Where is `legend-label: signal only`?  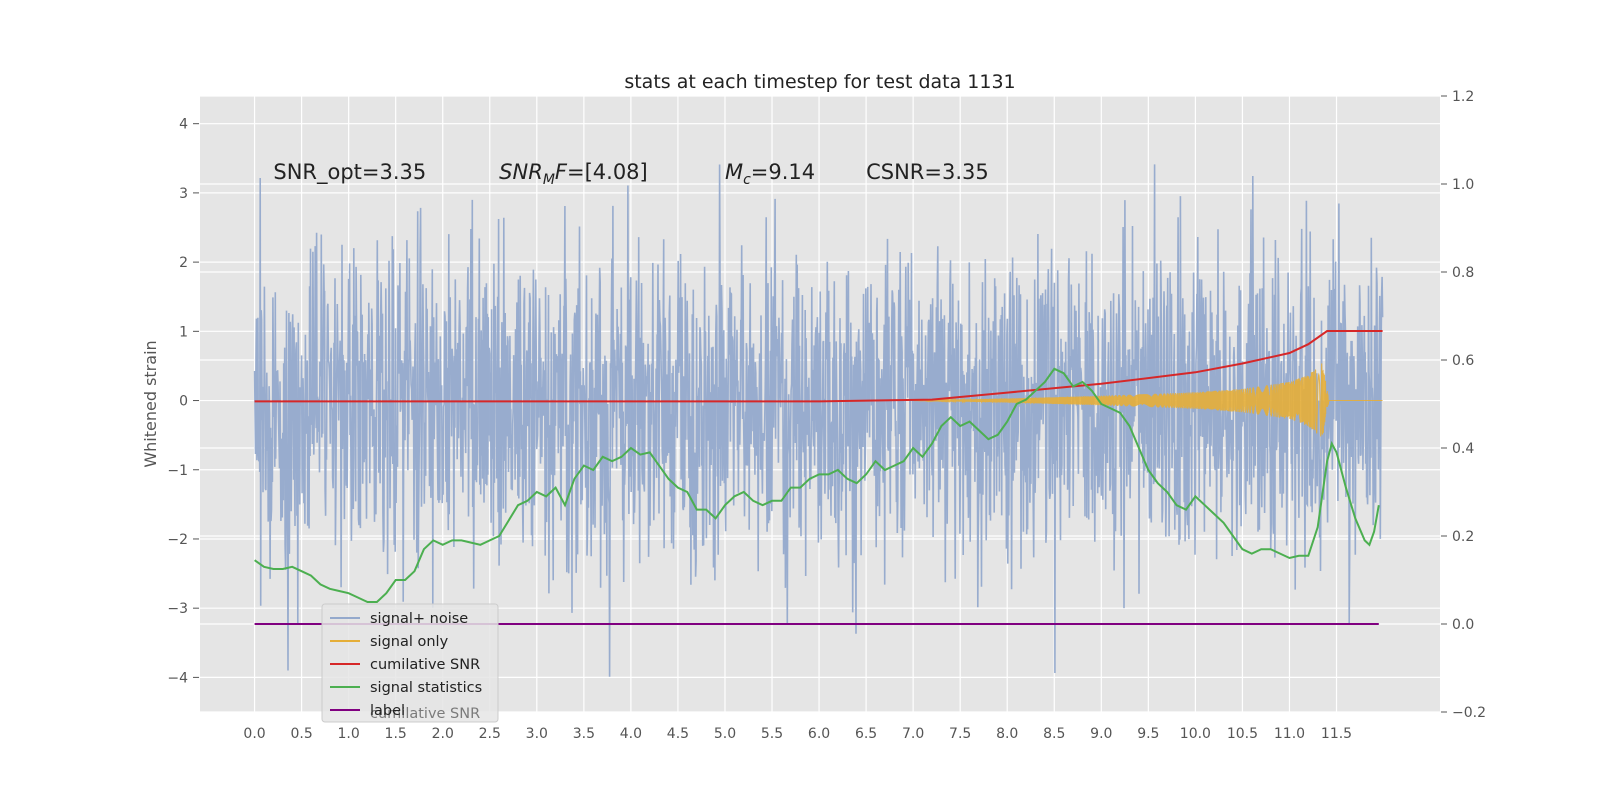 legend-label: signal only is located at coordinates (409, 642).